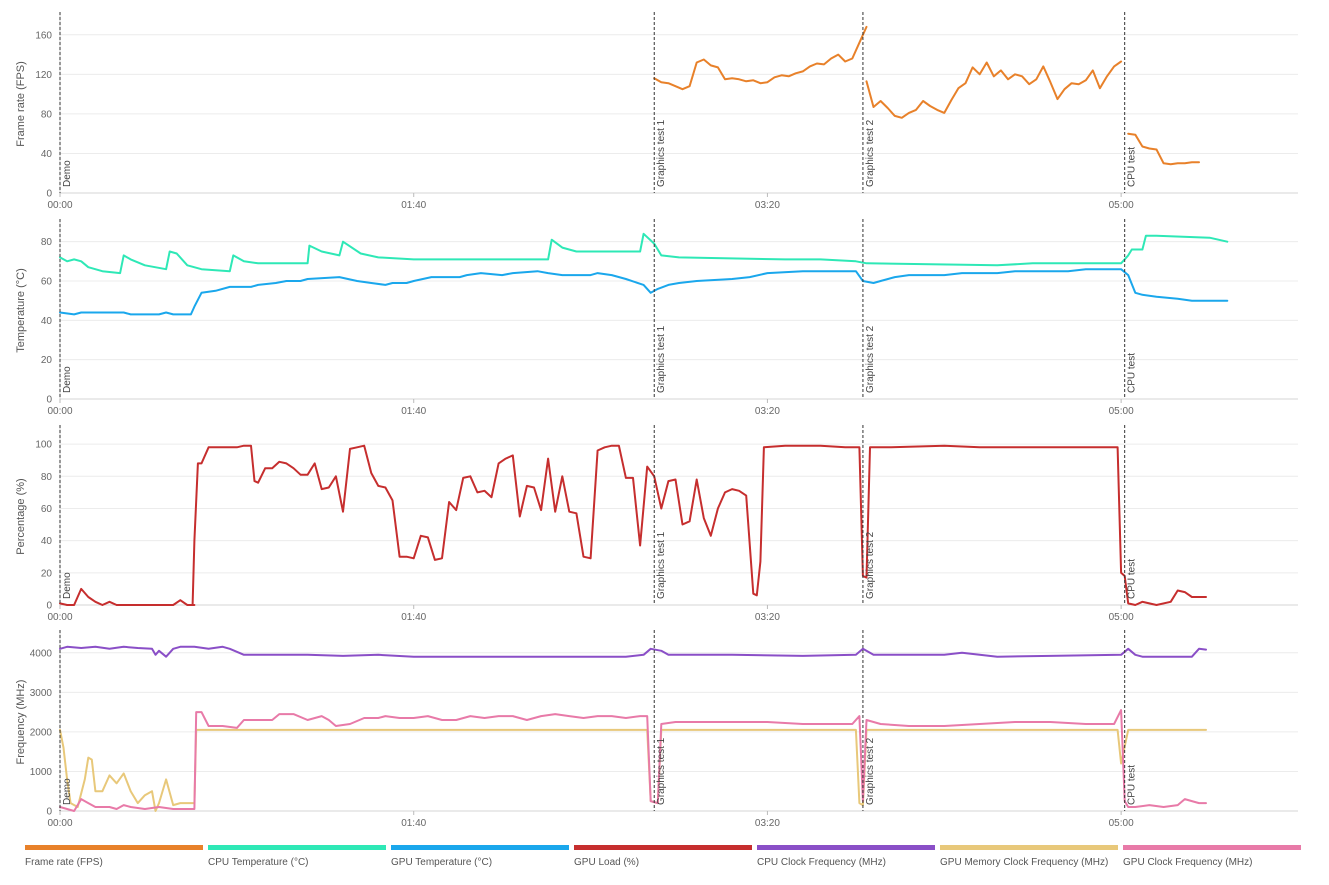  I want to click on legend-label-cpu-temperature: CPU Temperature (°C), so click(258, 862).